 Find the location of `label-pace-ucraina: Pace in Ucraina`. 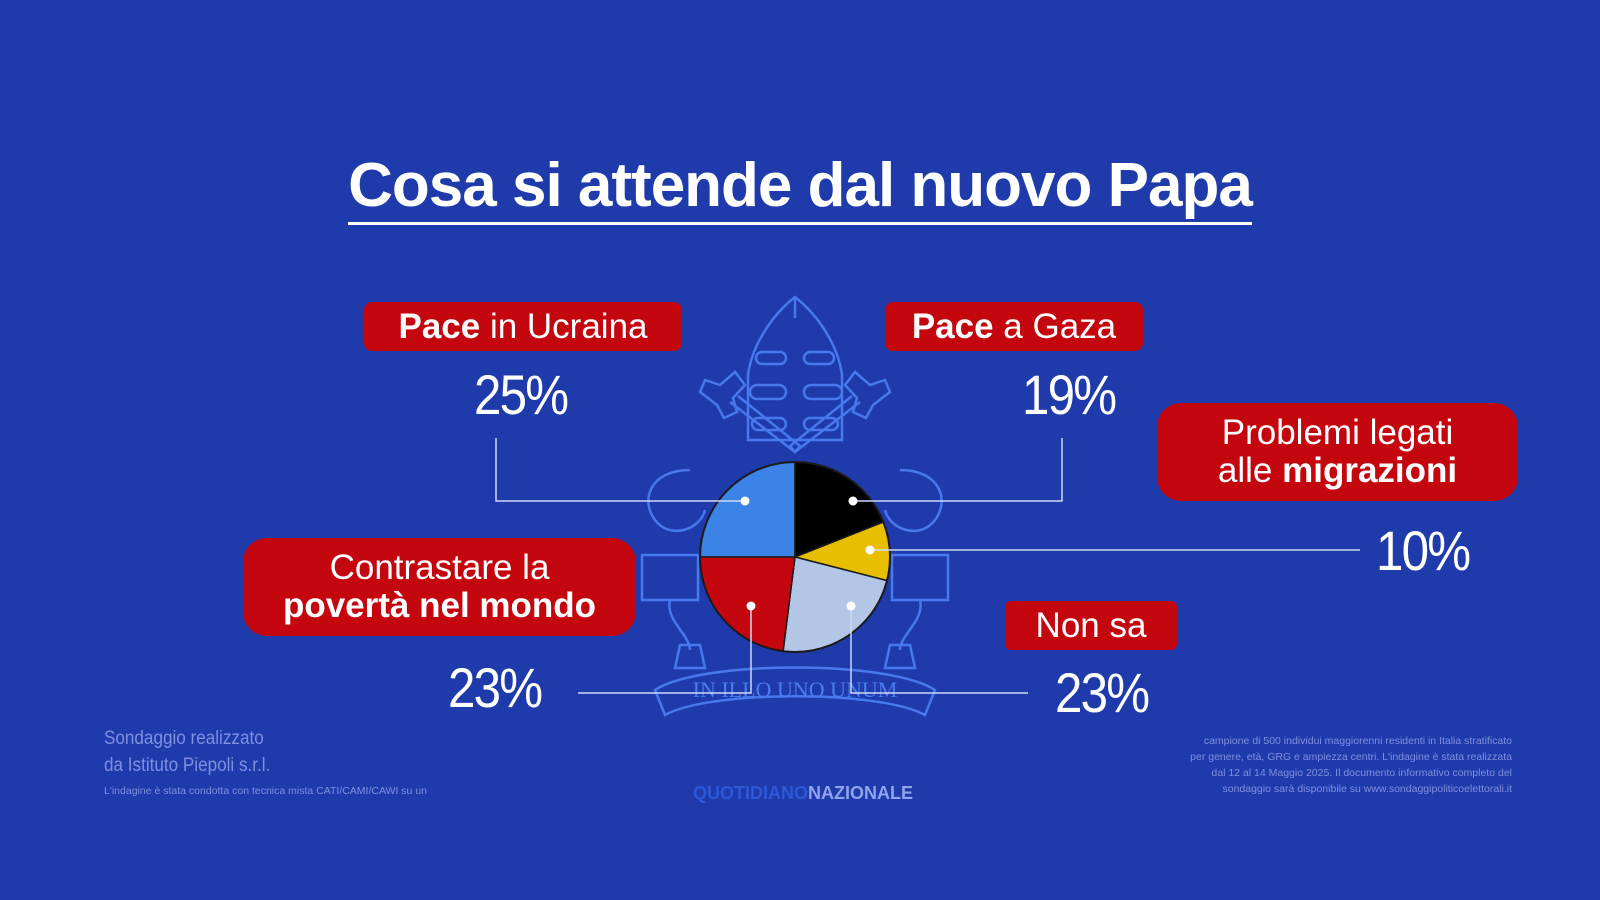

label-pace-ucraina: Pace in Ucraina is located at coordinates (523, 326).